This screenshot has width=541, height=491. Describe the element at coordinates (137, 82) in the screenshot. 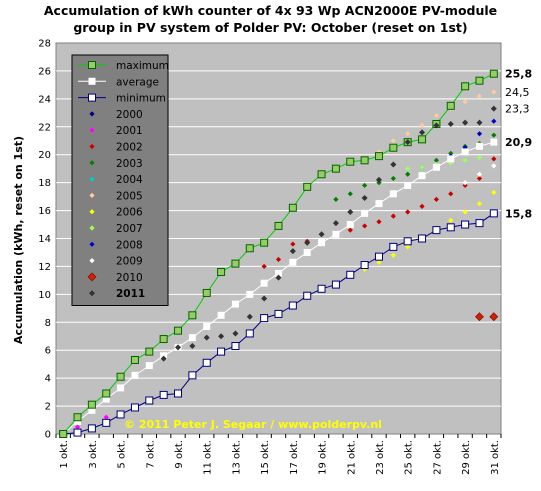

I see `legend-label: average` at that location.